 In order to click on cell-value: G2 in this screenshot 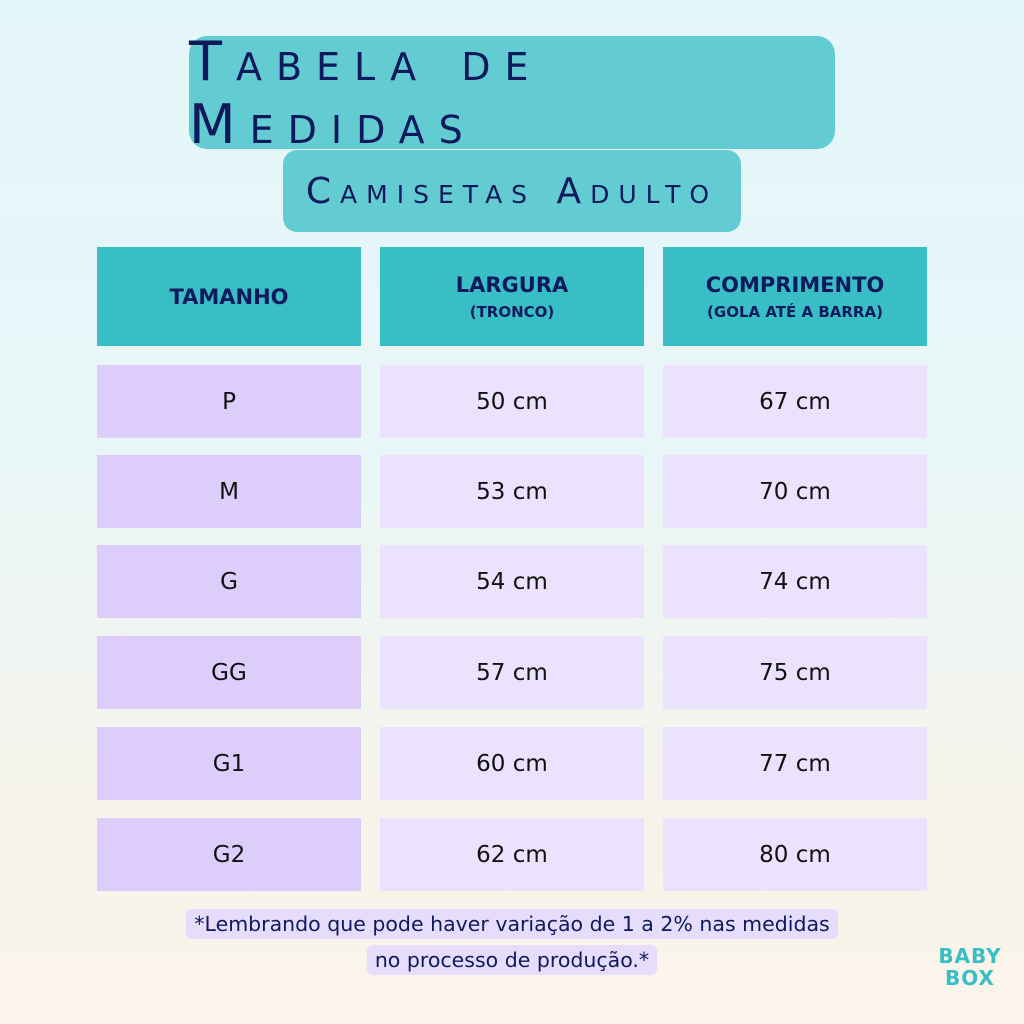, I will do `click(229, 854)`.